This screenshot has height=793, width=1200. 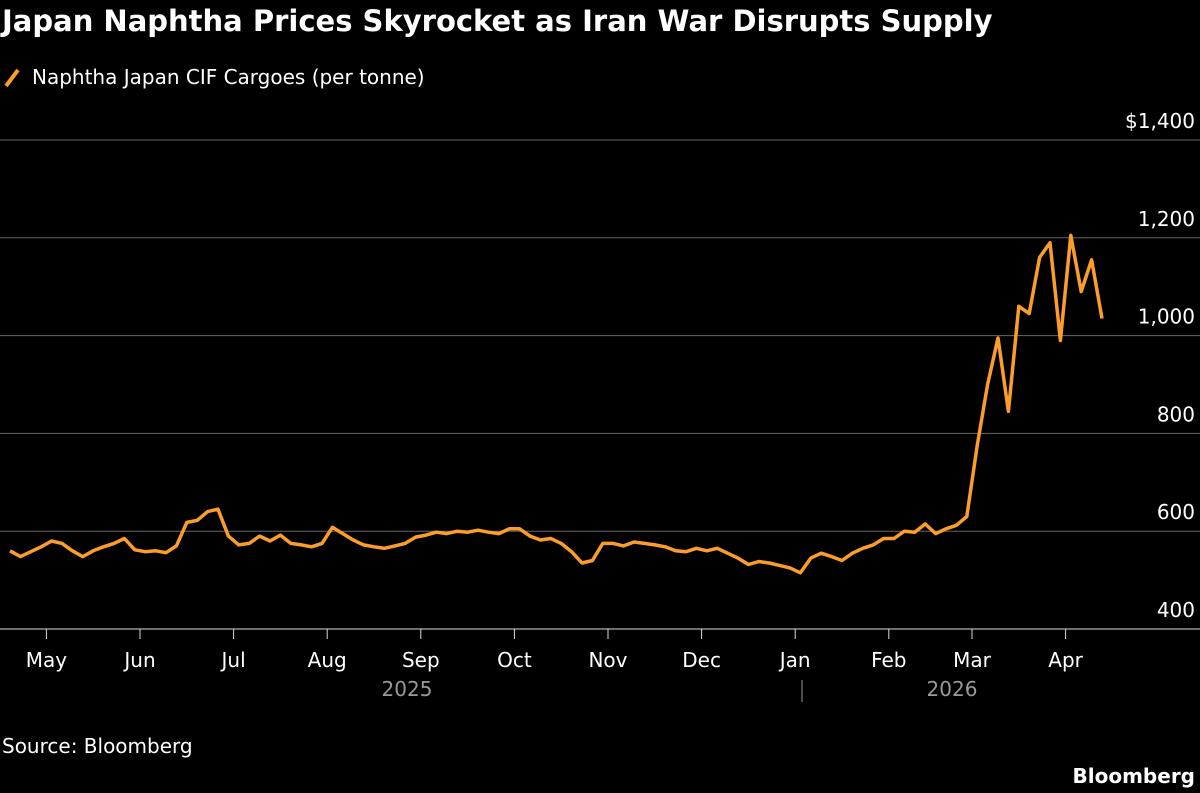 I want to click on x-tick-label: Feb, so click(x=888, y=660).